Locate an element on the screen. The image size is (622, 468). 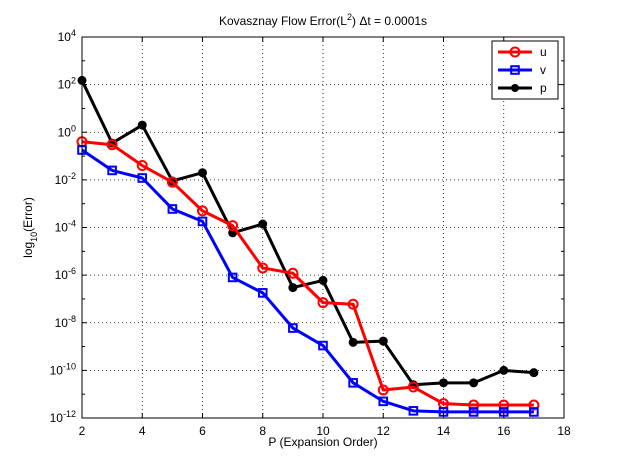
legend-entry-p: p is located at coordinates (522, 88).